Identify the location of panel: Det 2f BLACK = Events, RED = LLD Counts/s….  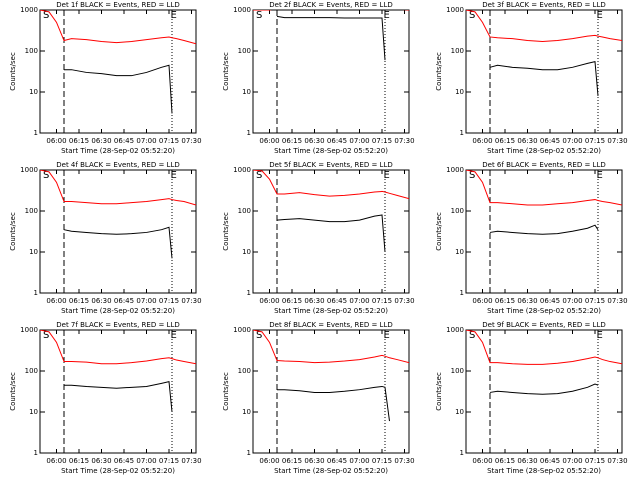
(318, 78).